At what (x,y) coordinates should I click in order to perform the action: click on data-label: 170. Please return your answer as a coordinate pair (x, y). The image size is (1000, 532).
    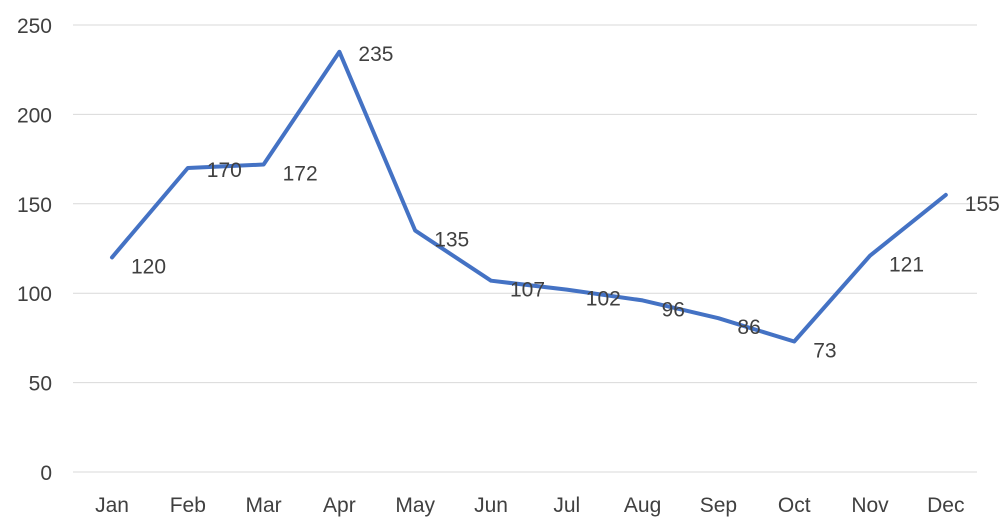
    Looking at the image, I should click on (224, 170).